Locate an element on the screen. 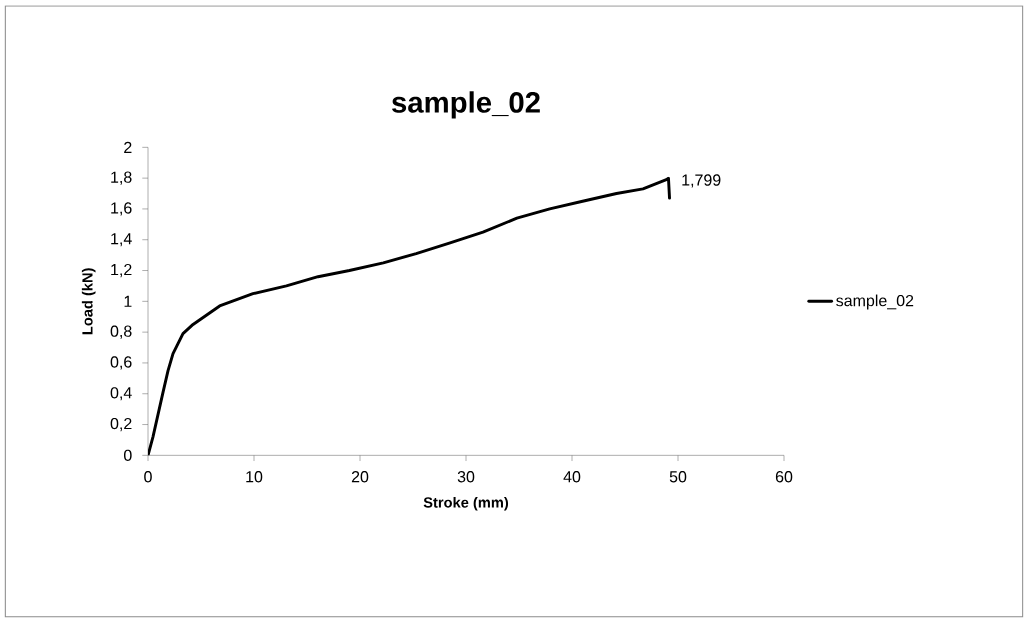  annotation: 1,799 is located at coordinates (701, 181).